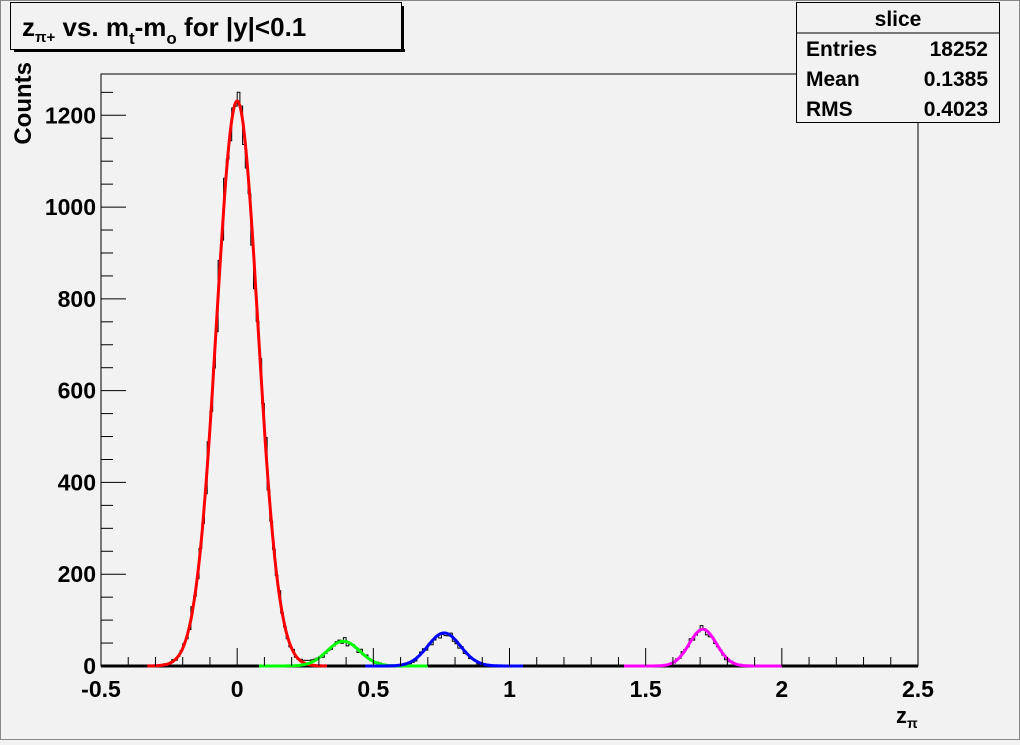 This screenshot has width=1020, height=745. Describe the element at coordinates (45, 37) in the screenshot. I see `title-sub1: π+` at that location.